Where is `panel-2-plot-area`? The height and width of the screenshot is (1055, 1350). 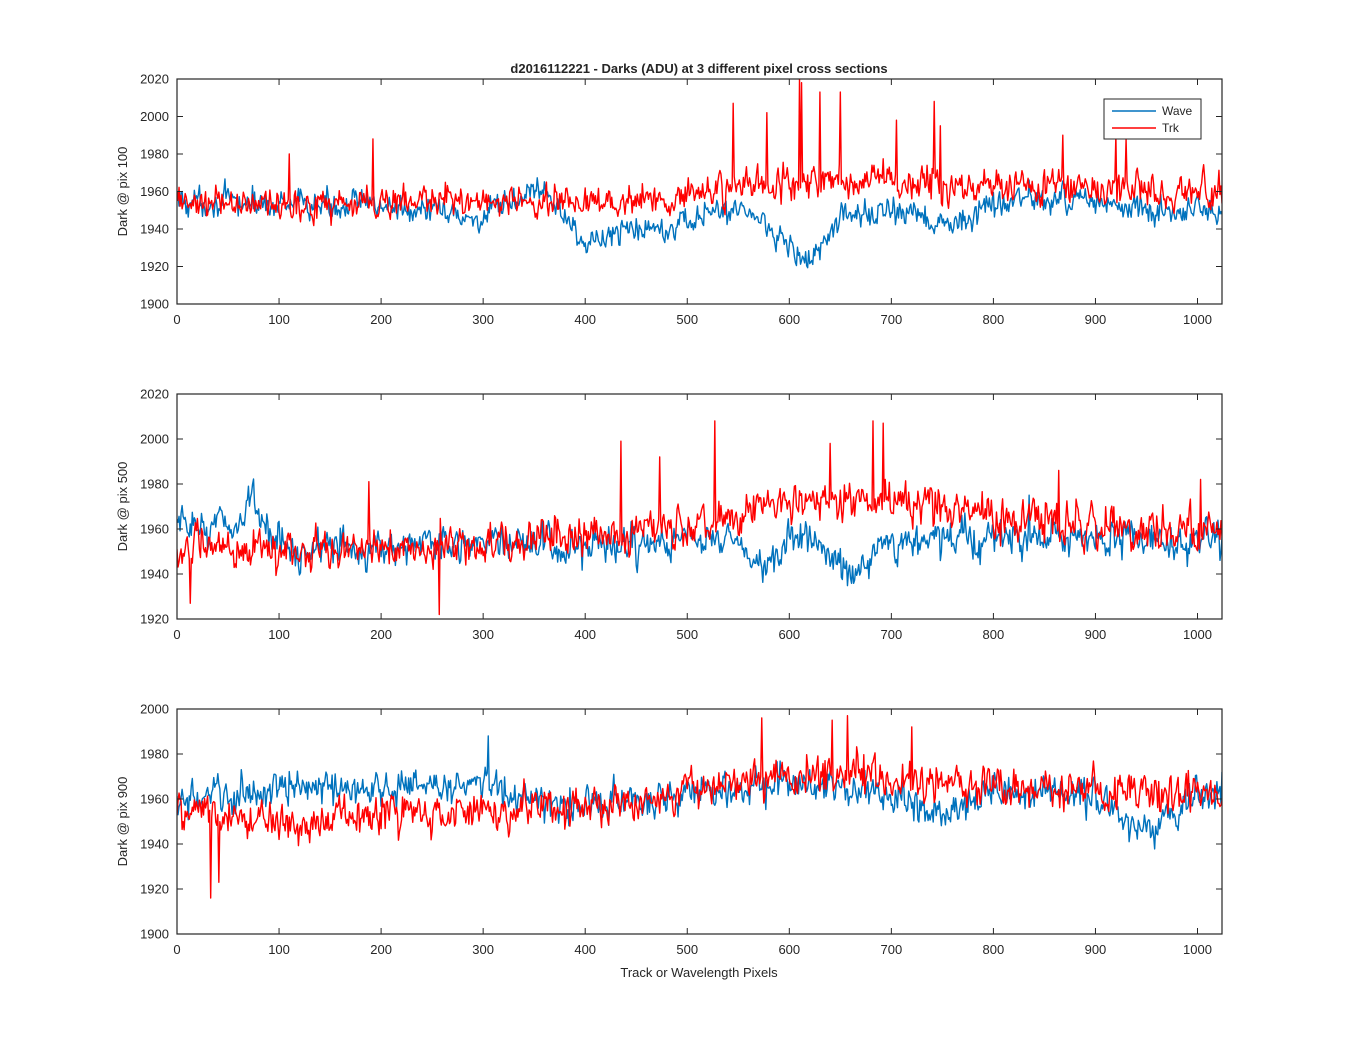
panel-2-plot-area is located at coordinates (699, 518).